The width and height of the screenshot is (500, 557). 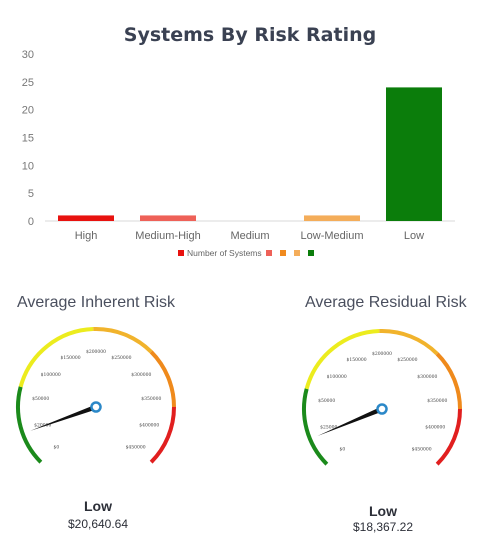 I want to click on y-tick-label: 20, so click(x=28, y=111).